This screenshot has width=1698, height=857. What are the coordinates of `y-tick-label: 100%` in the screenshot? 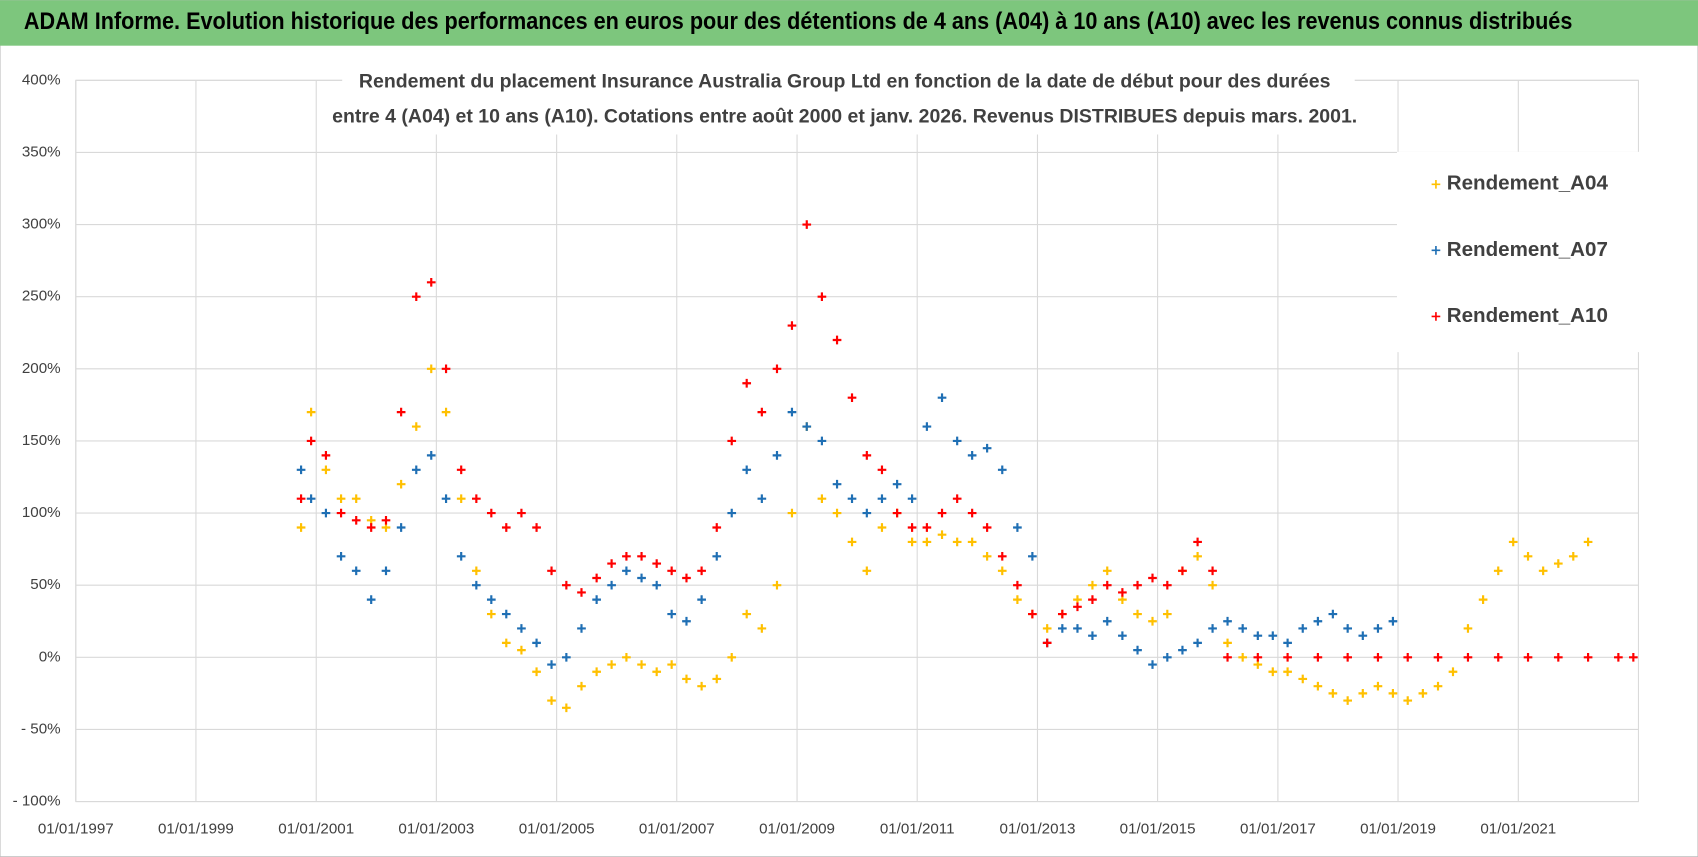 It's located at (41, 512).